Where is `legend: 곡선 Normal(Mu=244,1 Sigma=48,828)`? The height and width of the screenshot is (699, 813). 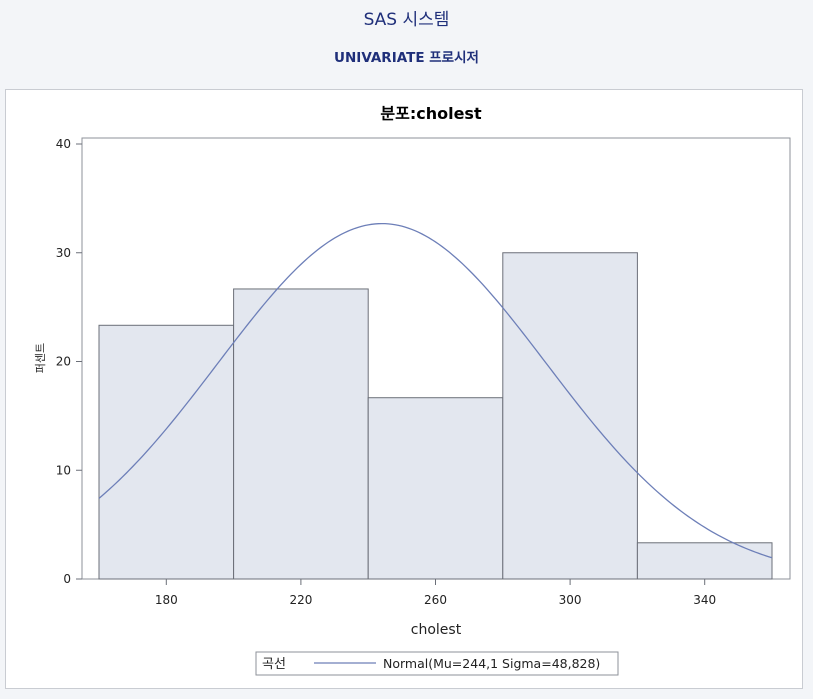 legend: 곡선 Normal(Mu=244,1 Sigma=48,828) is located at coordinates (437, 663).